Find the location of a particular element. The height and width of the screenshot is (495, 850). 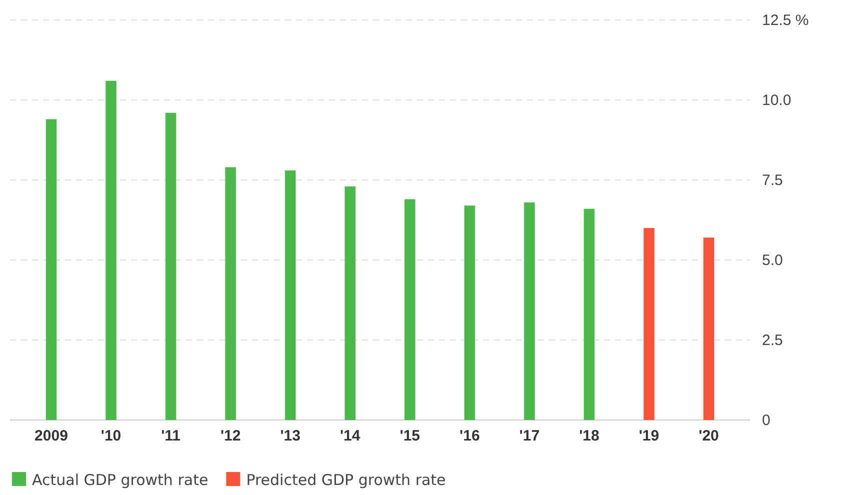

x-tick-label: '19 is located at coordinates (649, 436).